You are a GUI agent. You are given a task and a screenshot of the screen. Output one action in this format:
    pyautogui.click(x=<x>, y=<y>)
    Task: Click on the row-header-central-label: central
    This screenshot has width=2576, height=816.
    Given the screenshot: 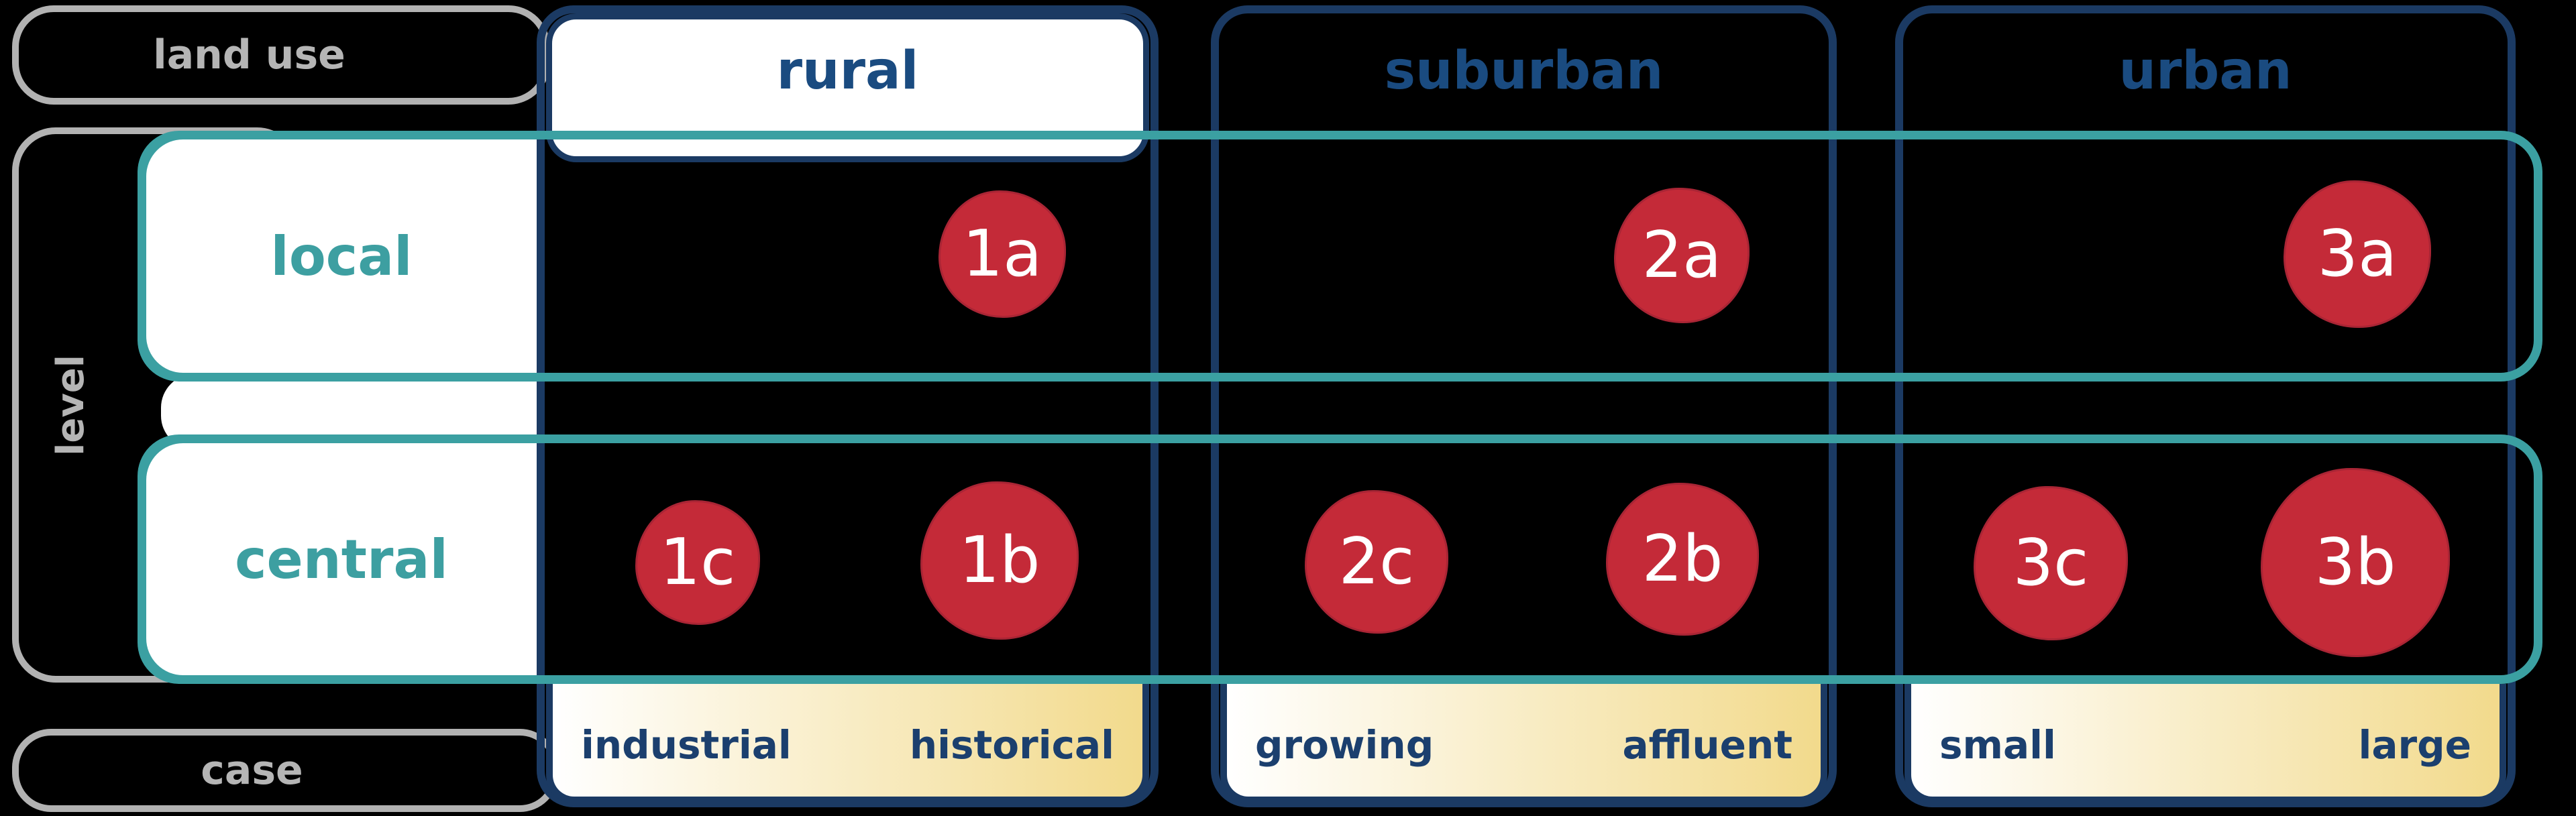 What is the action you would take?
    pyautogui.click(x=341, y=559)
    